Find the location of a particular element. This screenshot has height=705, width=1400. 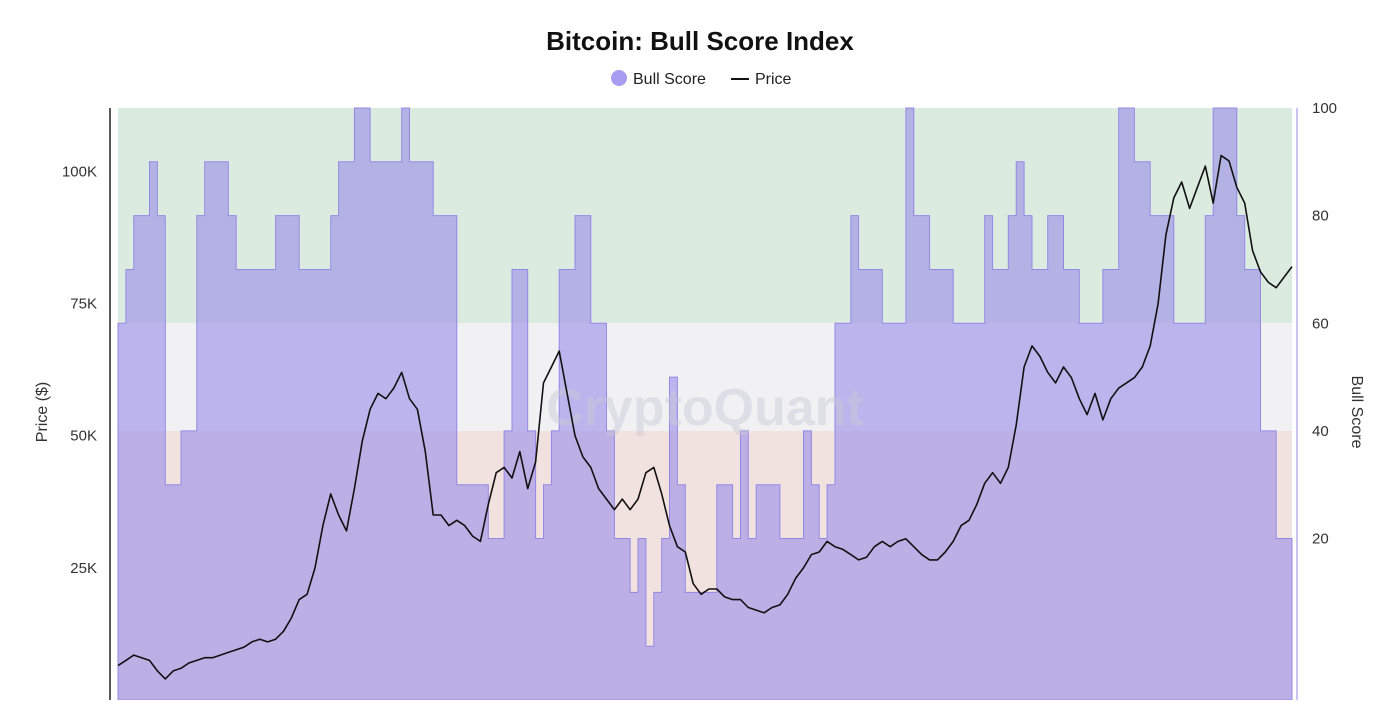

right-axis-ticks: 20 40 60 80 100 is located at coordinates (1324, 324).